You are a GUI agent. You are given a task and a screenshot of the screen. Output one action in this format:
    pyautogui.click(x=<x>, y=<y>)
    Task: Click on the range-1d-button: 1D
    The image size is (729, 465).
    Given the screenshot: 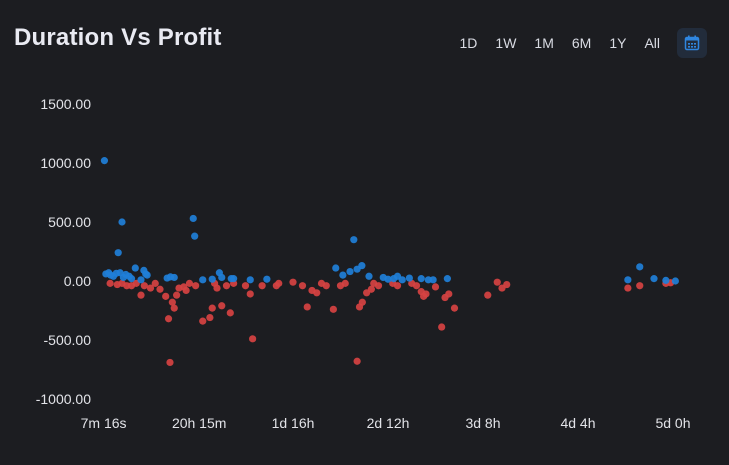 What is the action you would take?
    pyautogui.click(x=468, y=43)
    